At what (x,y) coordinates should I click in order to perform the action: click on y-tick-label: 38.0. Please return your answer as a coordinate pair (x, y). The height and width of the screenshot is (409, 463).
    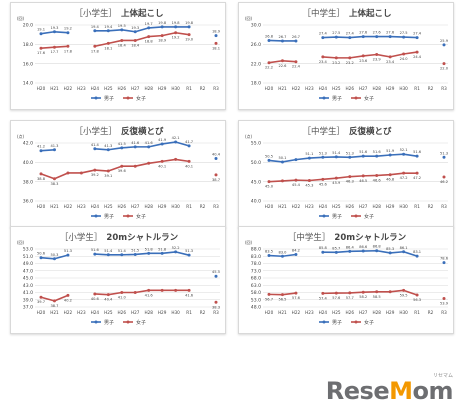
    Looking at the image, I should click on (28, 182).